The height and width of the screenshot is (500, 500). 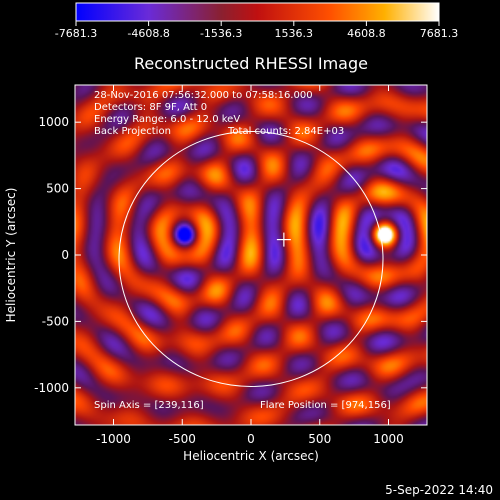 I want to click on y-tick-label: -500, so click(x=55, y=321).